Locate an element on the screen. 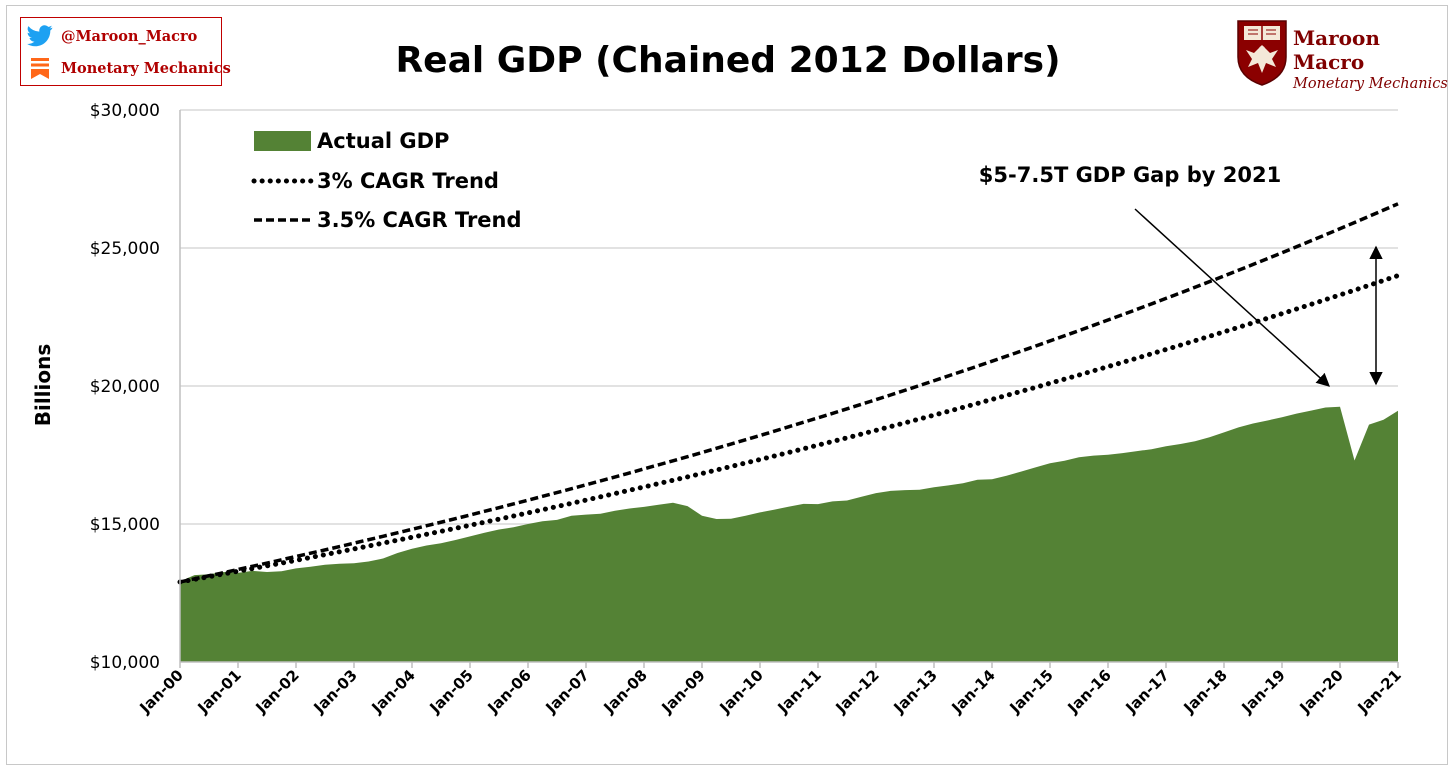  twitter-handle: @Maroon_Macro is located at coordinates (129, 36).